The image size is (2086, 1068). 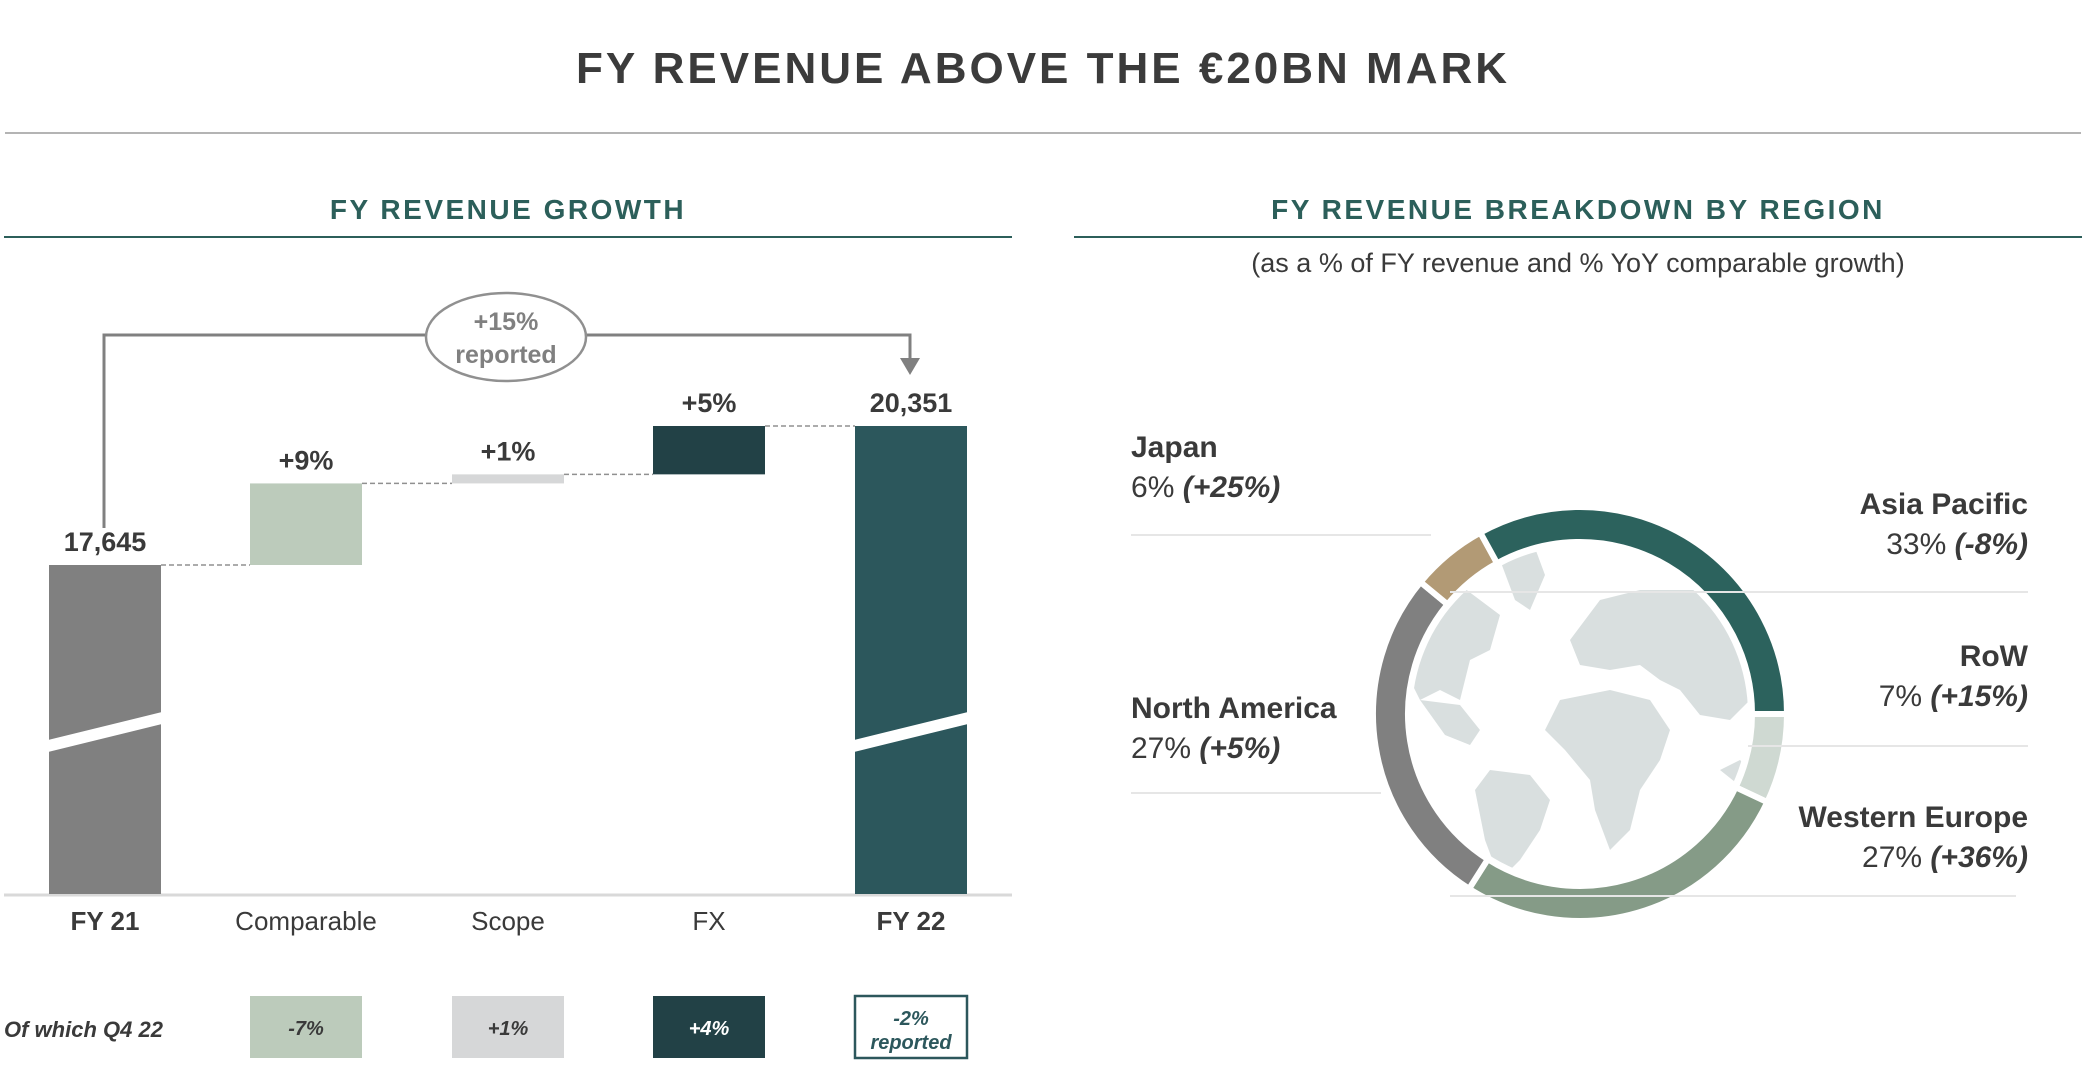 I want to click on x-tick-fy-22: FY 22, so click(x=911, y=921).